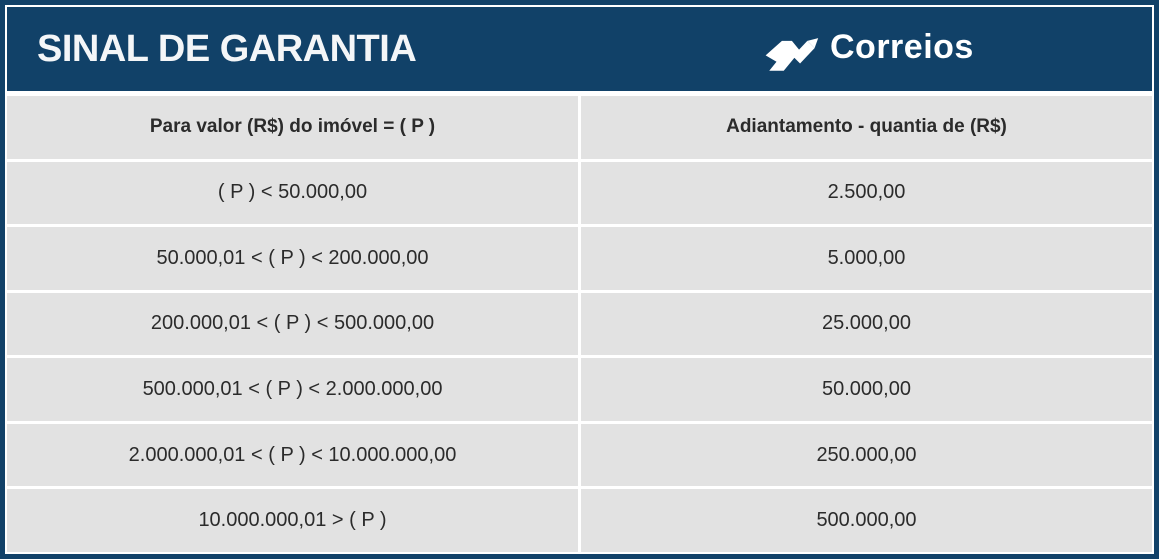 This screenshot has height=559, width=1159. Describe the element at coordinates (292, 258) in the screenshot. I see `table-cell-range-2: 50.000,01 < ( P ) < 200.000,00` at that location.